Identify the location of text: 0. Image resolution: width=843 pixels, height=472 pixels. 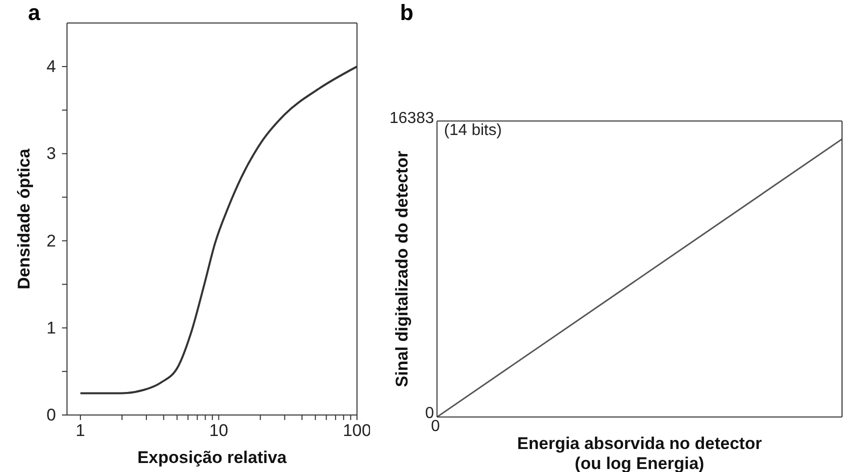
(435, 427).